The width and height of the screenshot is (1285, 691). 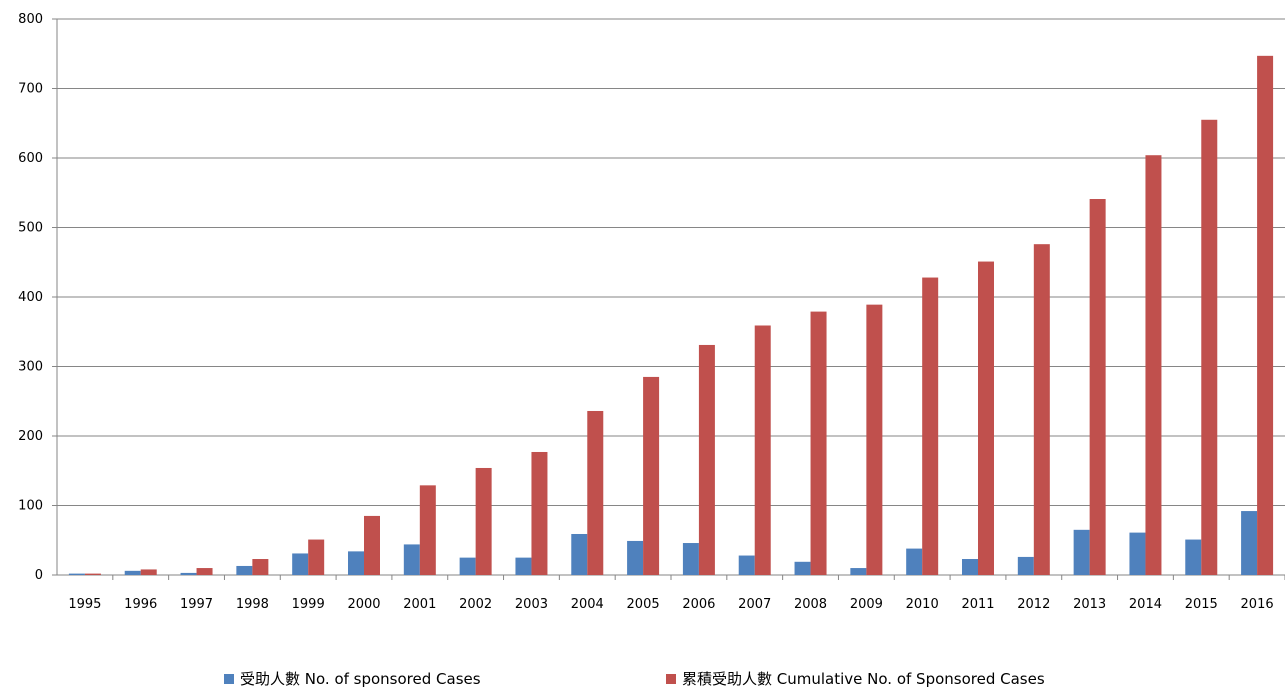 I want to click on legend-swatch-sponsored, so click(x=229, y=678).